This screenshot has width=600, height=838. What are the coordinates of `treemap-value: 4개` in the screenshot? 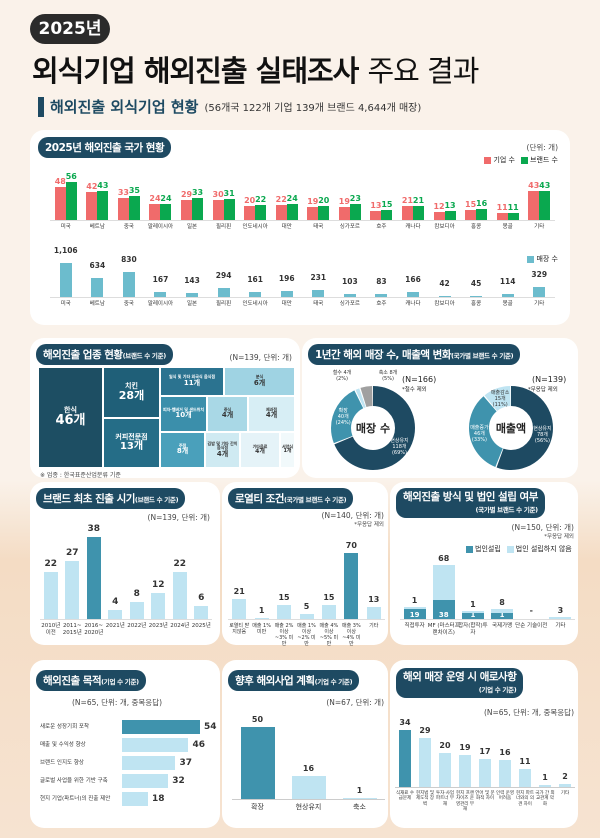 It's located at (222, 453).